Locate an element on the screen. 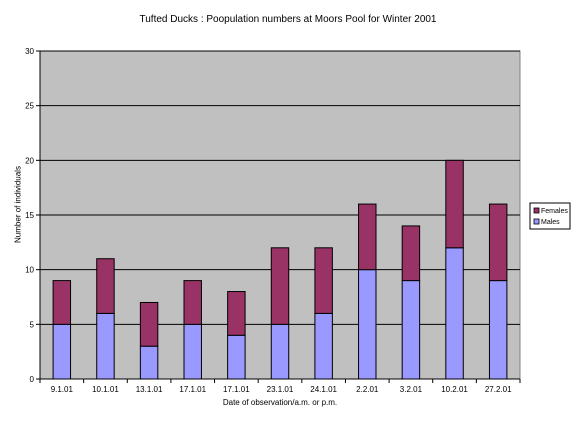  x-tick-label: 13.1.01 is located at coordinates (149, 389).